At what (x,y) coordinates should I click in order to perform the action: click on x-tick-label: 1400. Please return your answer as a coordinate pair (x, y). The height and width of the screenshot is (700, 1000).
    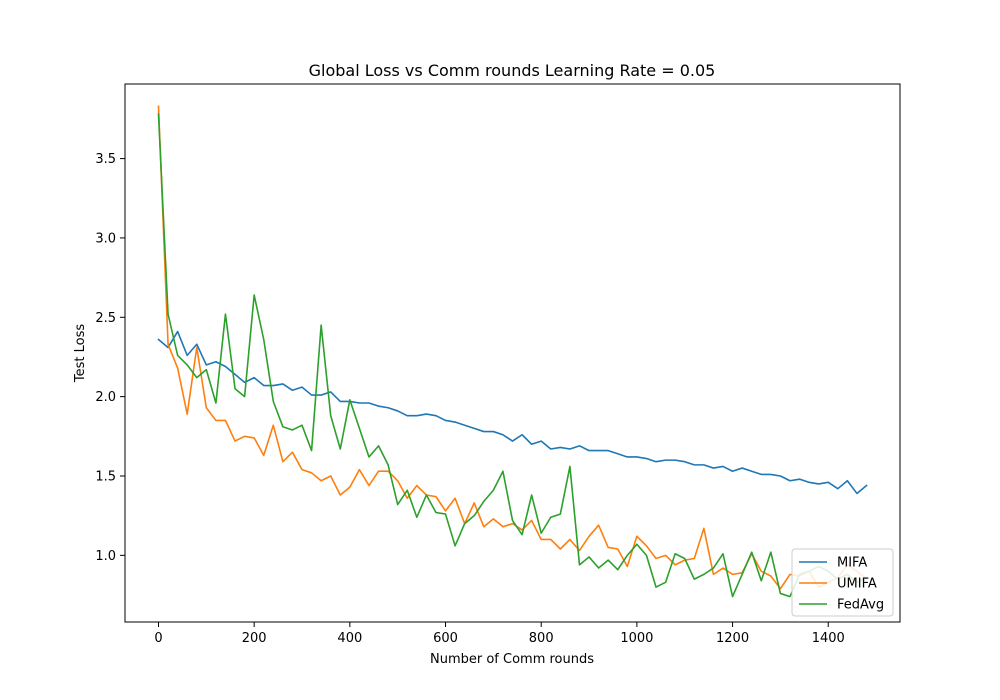
    Looking at the image, I should click on (828, 638).